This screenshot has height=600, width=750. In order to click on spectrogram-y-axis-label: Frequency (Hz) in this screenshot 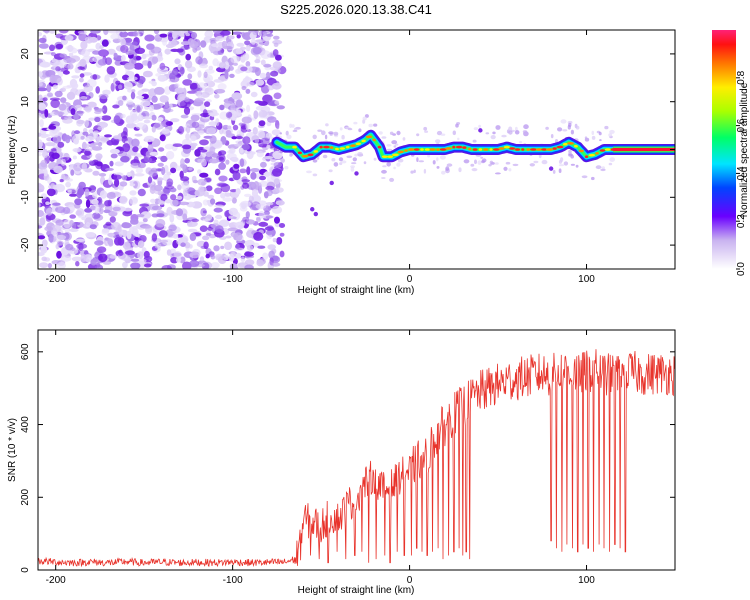, I will do `click(12, 150)`.